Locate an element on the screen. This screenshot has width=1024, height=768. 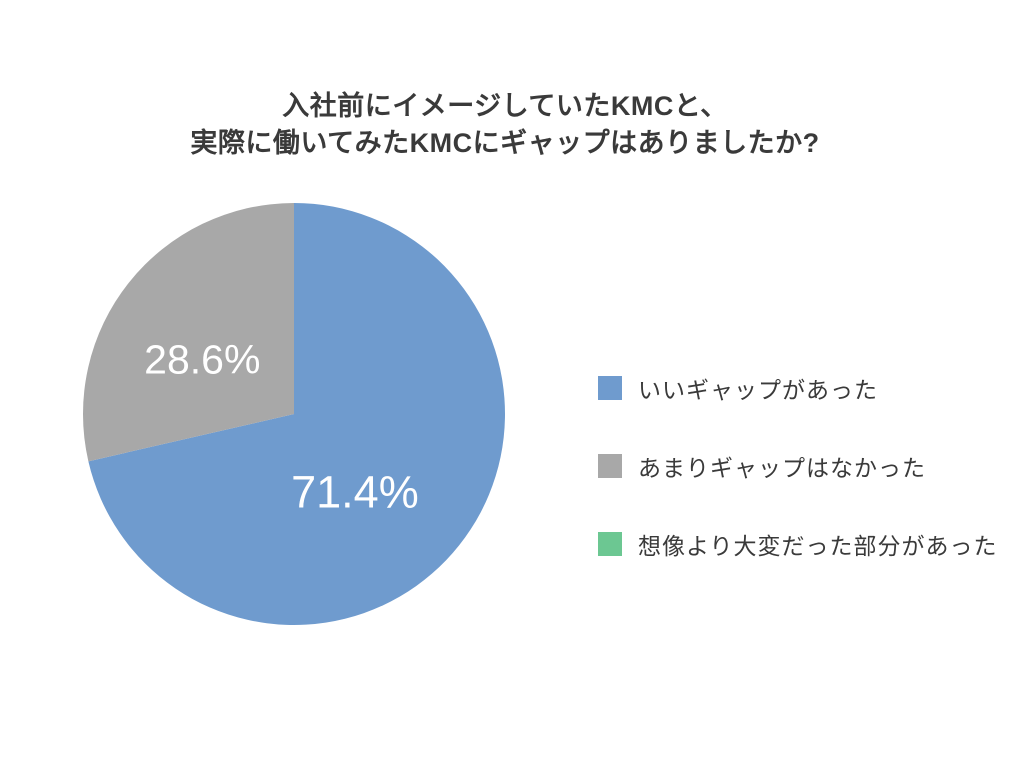
pie-value-label-1: 28.6% is located at coordinates (202, 359).